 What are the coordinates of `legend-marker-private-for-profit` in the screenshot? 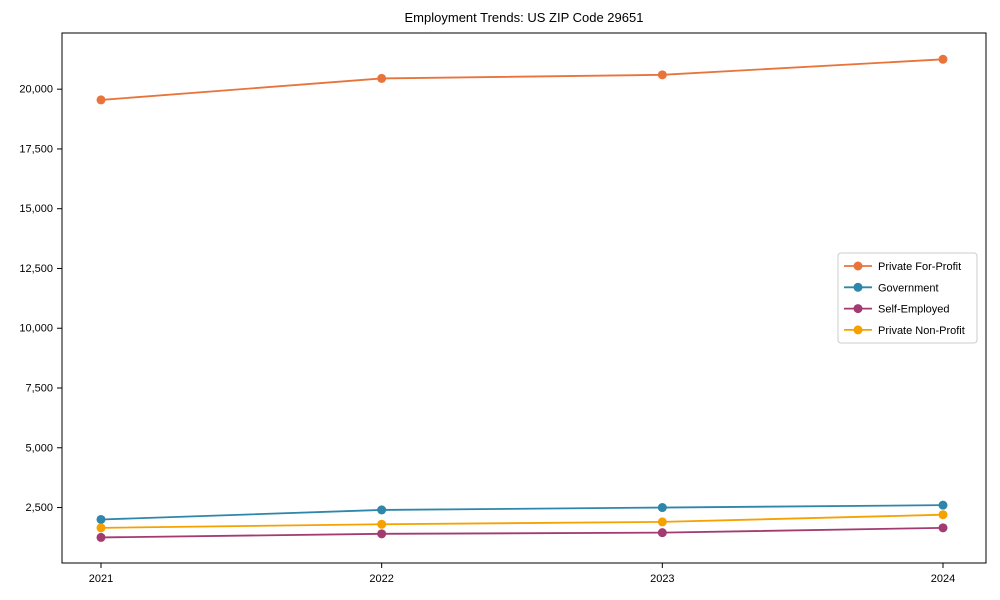 It's located at (858, 266).